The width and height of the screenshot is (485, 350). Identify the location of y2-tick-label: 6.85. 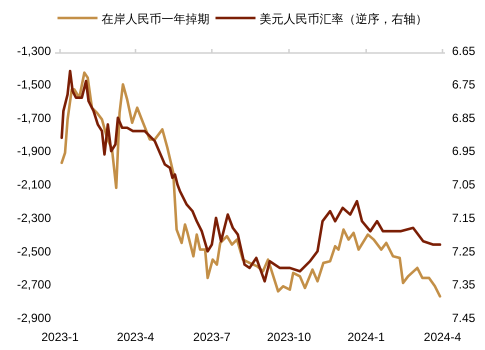
(464, 117).